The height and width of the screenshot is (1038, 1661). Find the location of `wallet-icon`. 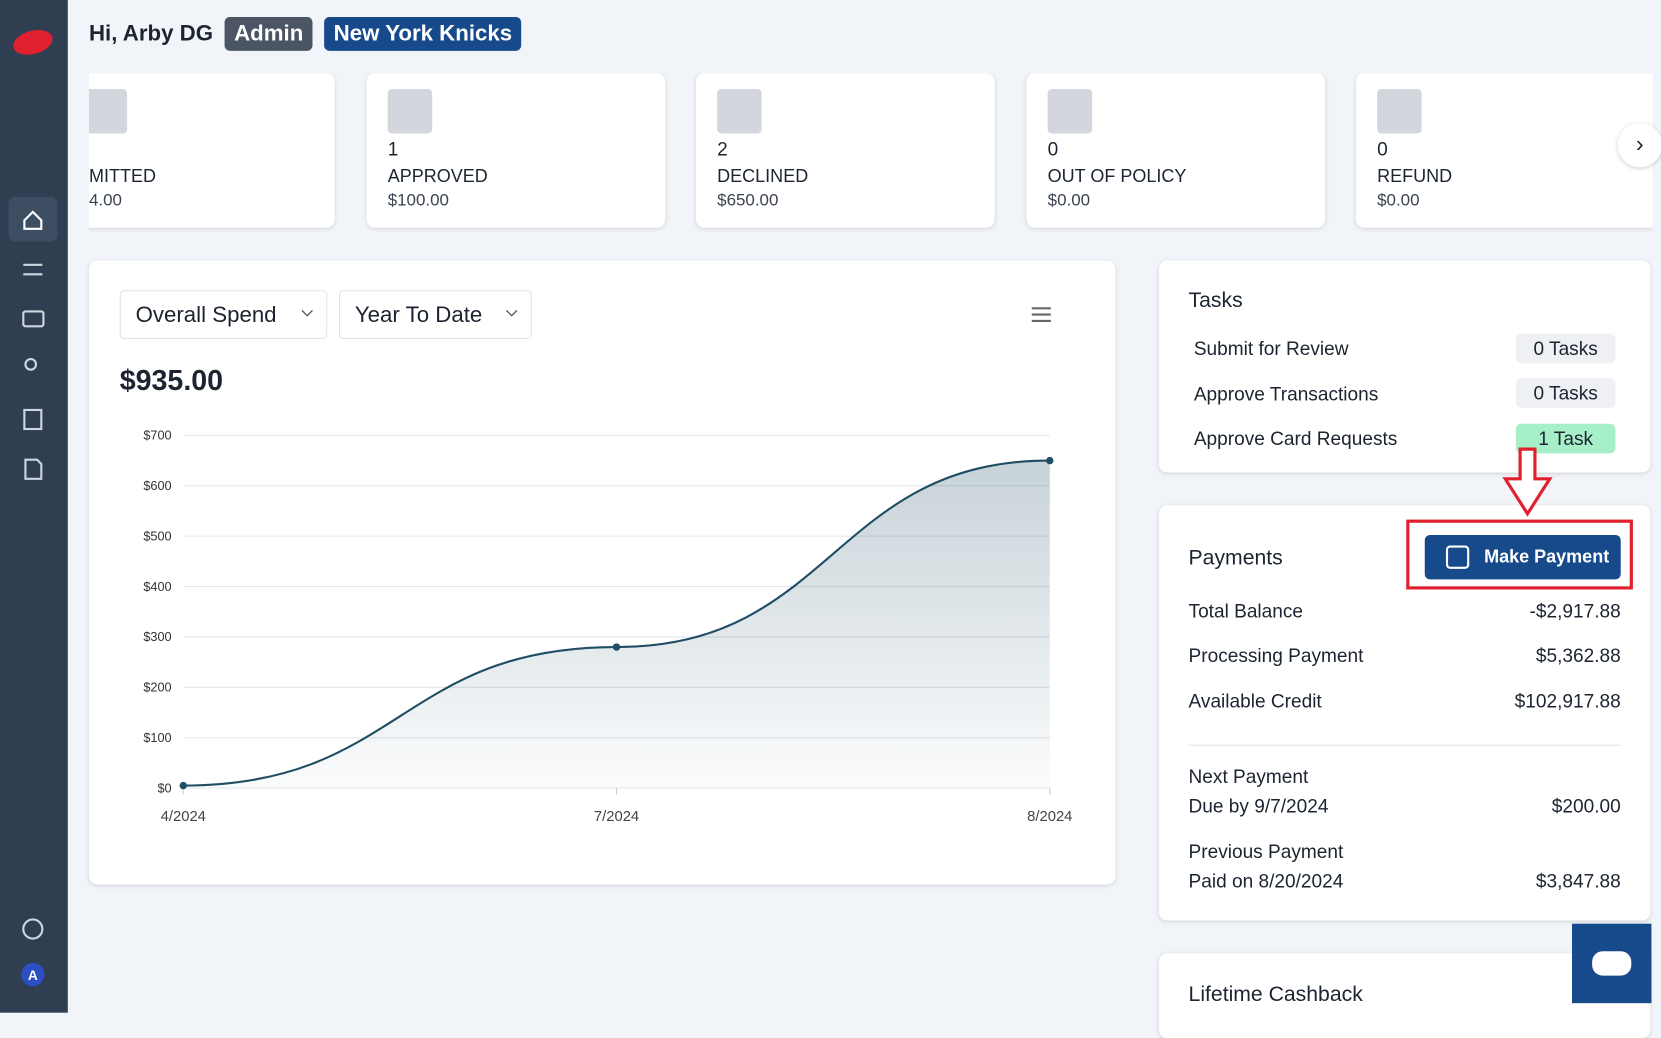

wallet-icon is located at coordinates (1457, 557).